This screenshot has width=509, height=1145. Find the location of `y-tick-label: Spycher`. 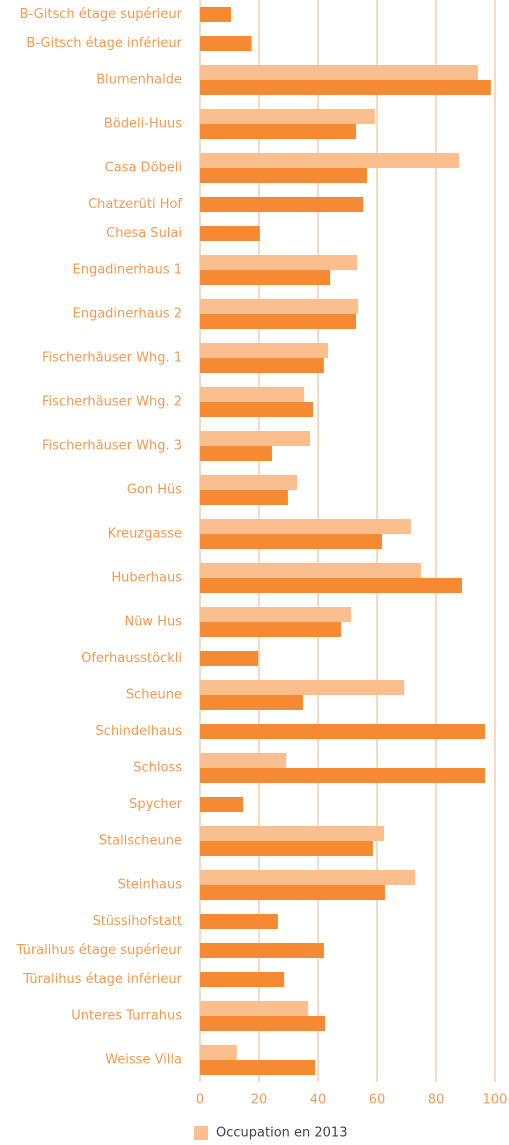

y-tick-label: Spycher is located at coordinates (156, 804).